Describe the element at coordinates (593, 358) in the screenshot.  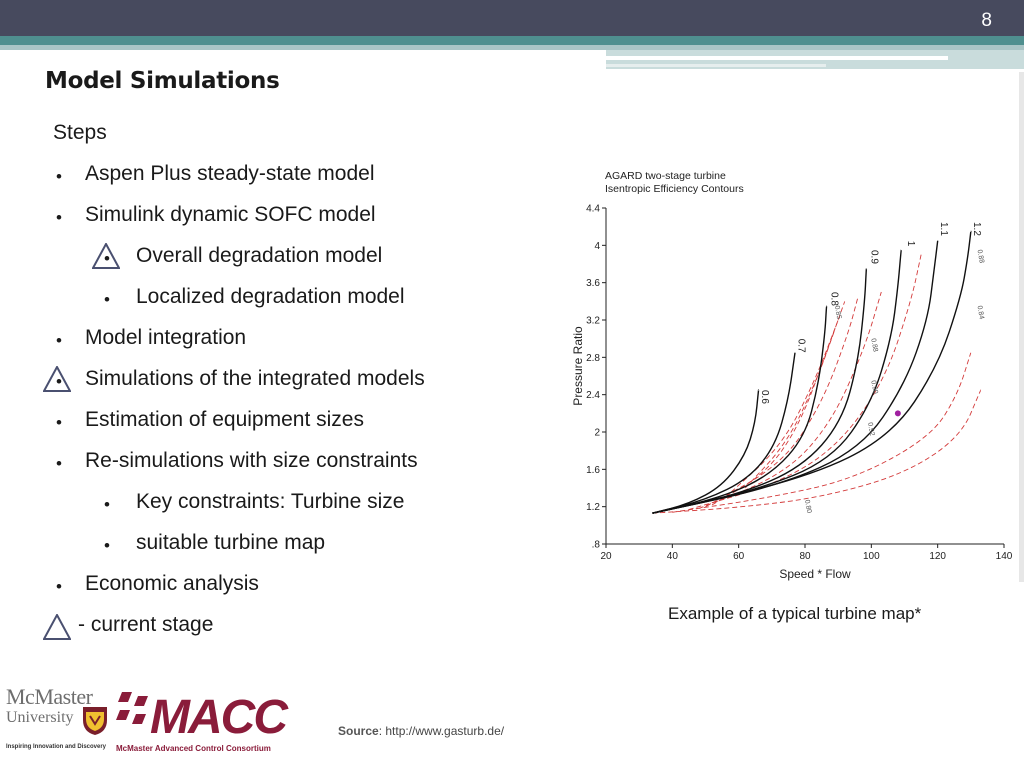
I see `y-tick-label: 2.8` at that location.